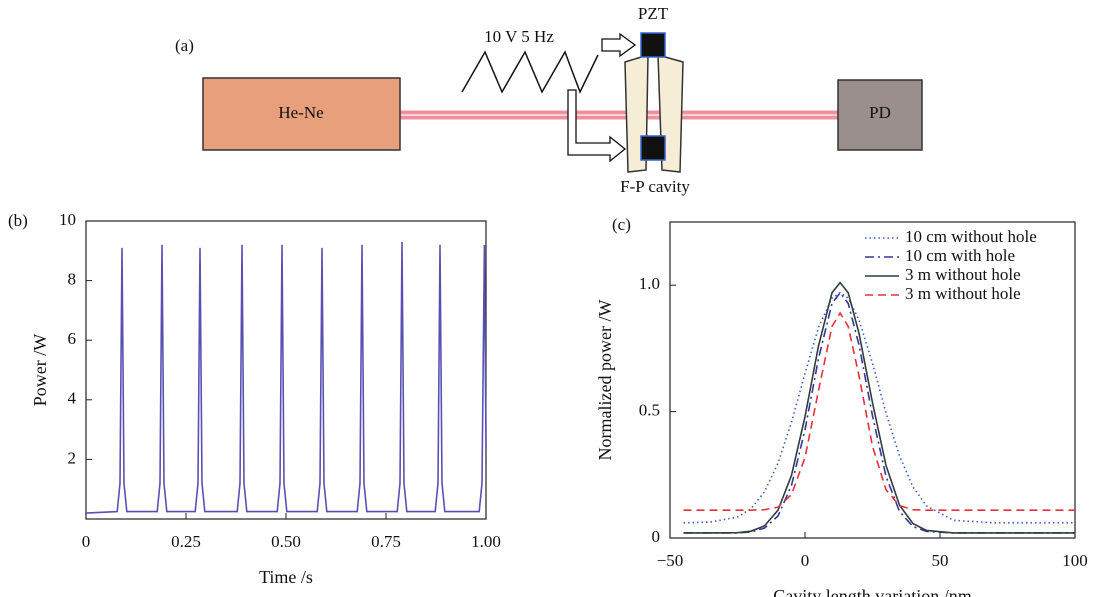  Describe the element at coordinates (1075, 560) in the screenshot. I see `x-tick-label: 100` at that location.